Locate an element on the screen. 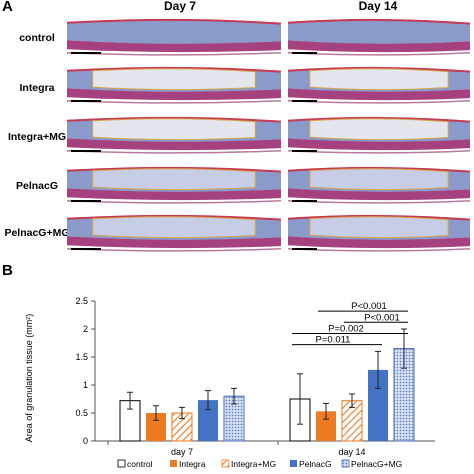 The width and height of the screenshot is (474, 474). legend-label: PelnacG+MG is located at coordinates (376, 464).